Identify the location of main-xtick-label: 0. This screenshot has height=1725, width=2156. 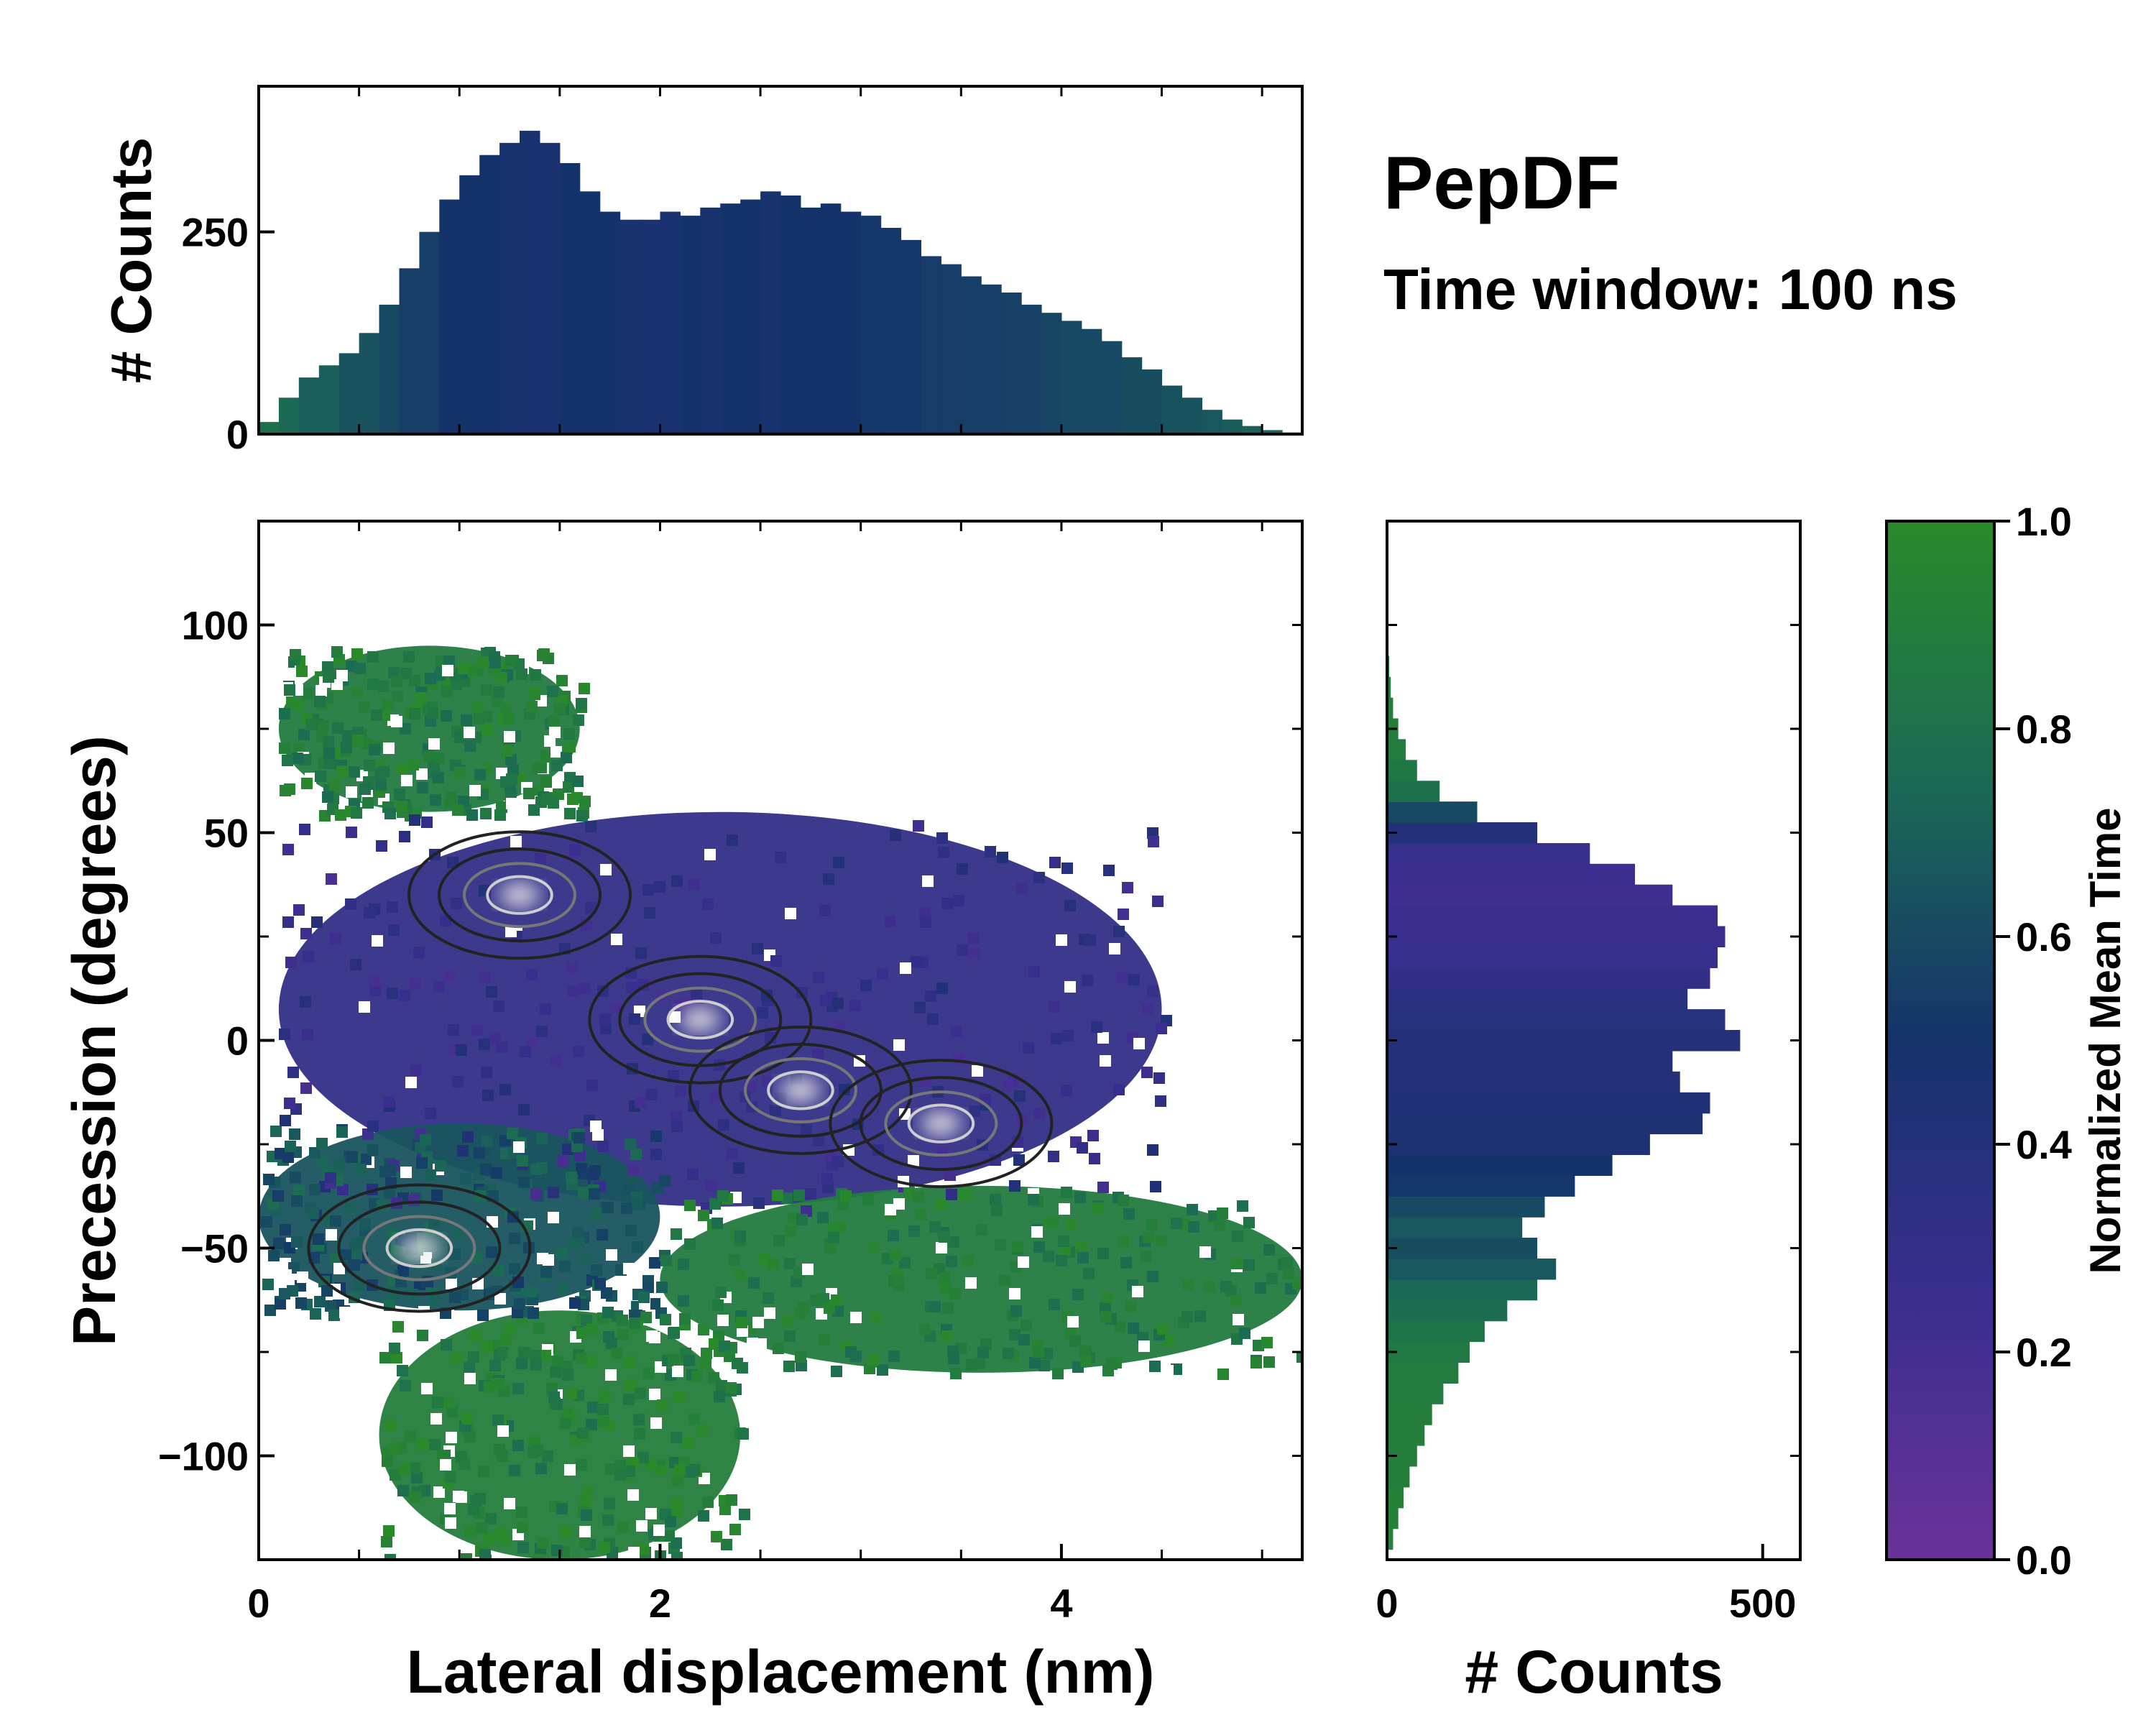
(258, 1603).